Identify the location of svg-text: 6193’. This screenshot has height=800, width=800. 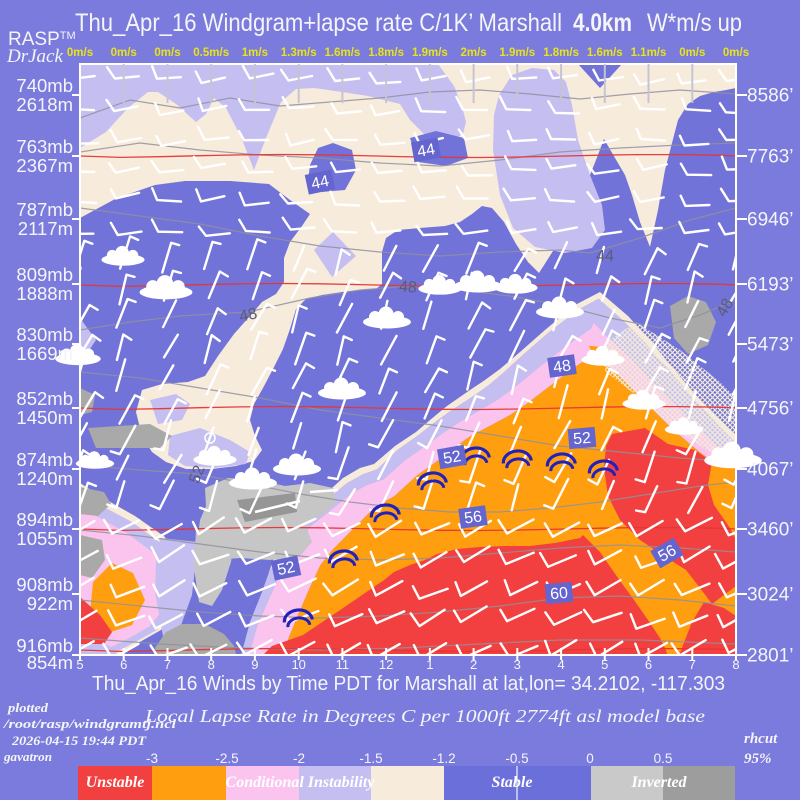
(770, 285).